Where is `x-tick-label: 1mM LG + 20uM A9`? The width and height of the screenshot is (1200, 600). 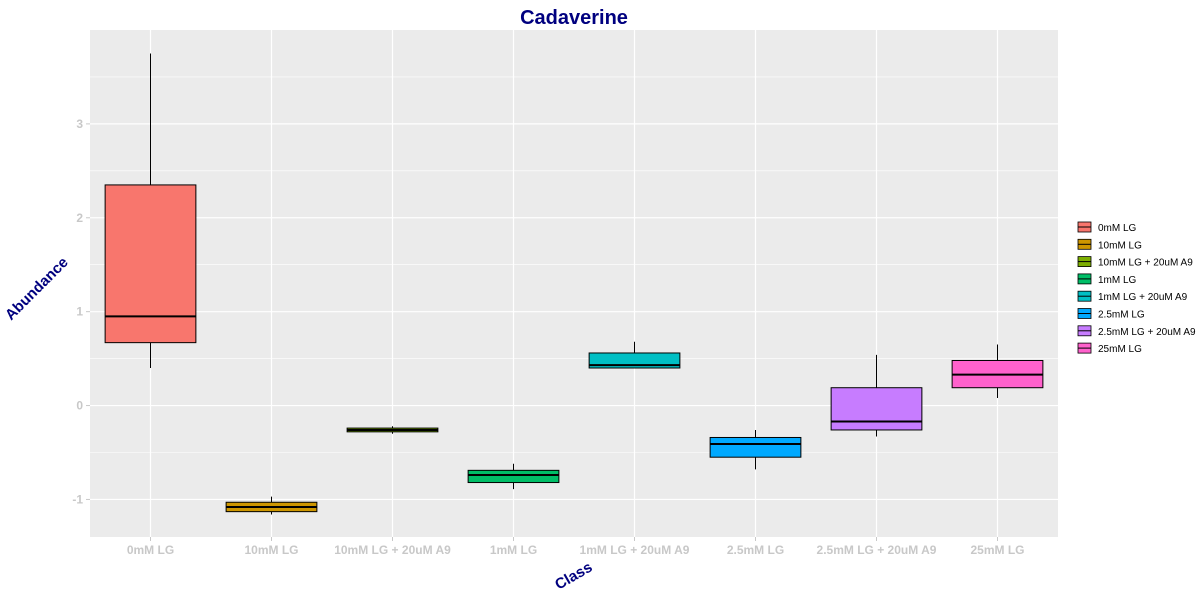
x-tick-label: 1mM LG + 20uM A9 is located at coordinates (635, 550).